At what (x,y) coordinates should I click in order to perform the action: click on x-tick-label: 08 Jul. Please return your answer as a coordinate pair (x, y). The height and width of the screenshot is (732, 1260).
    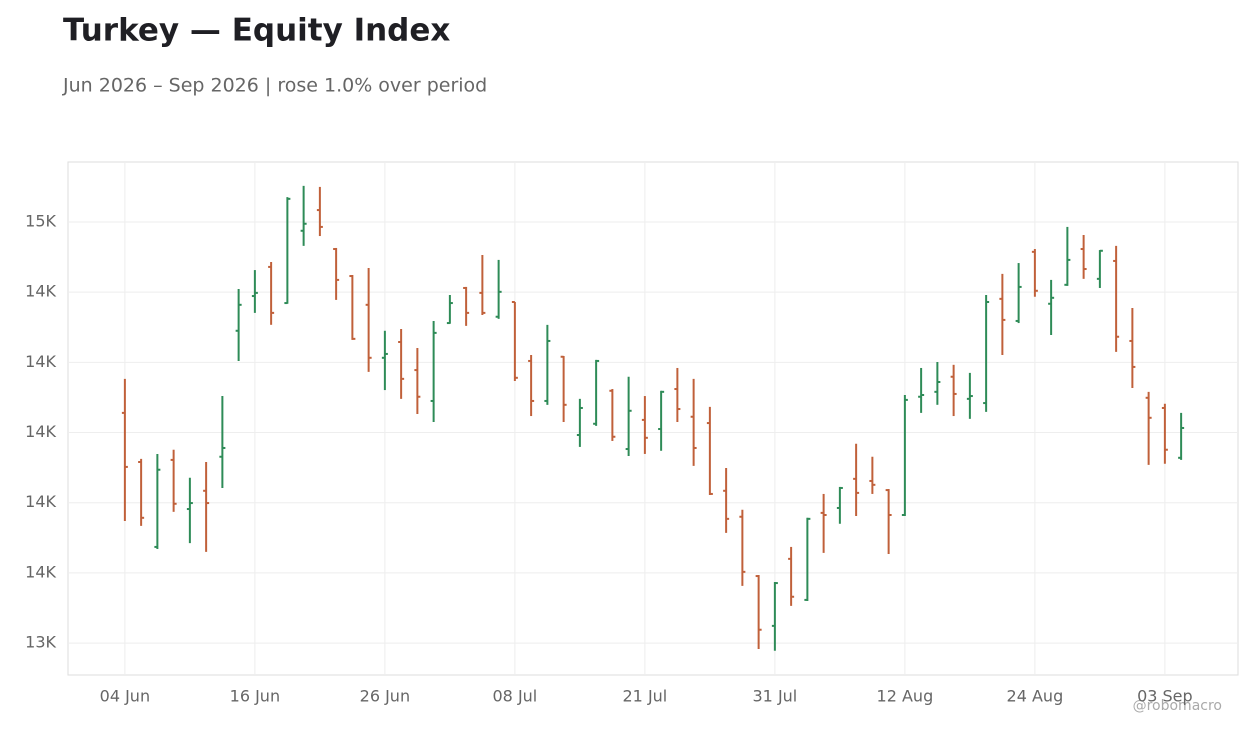
    Looking at the image, I should click on (515, 696).